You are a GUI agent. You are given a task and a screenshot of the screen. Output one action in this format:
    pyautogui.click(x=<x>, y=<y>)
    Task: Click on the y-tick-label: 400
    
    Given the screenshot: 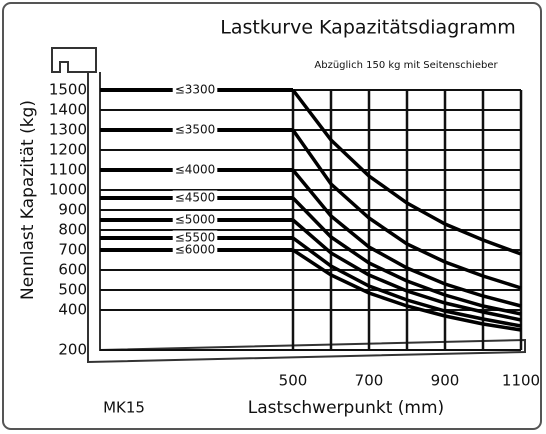 What is the action you would take?
    pyautogui.click(x=72, y=310)
    